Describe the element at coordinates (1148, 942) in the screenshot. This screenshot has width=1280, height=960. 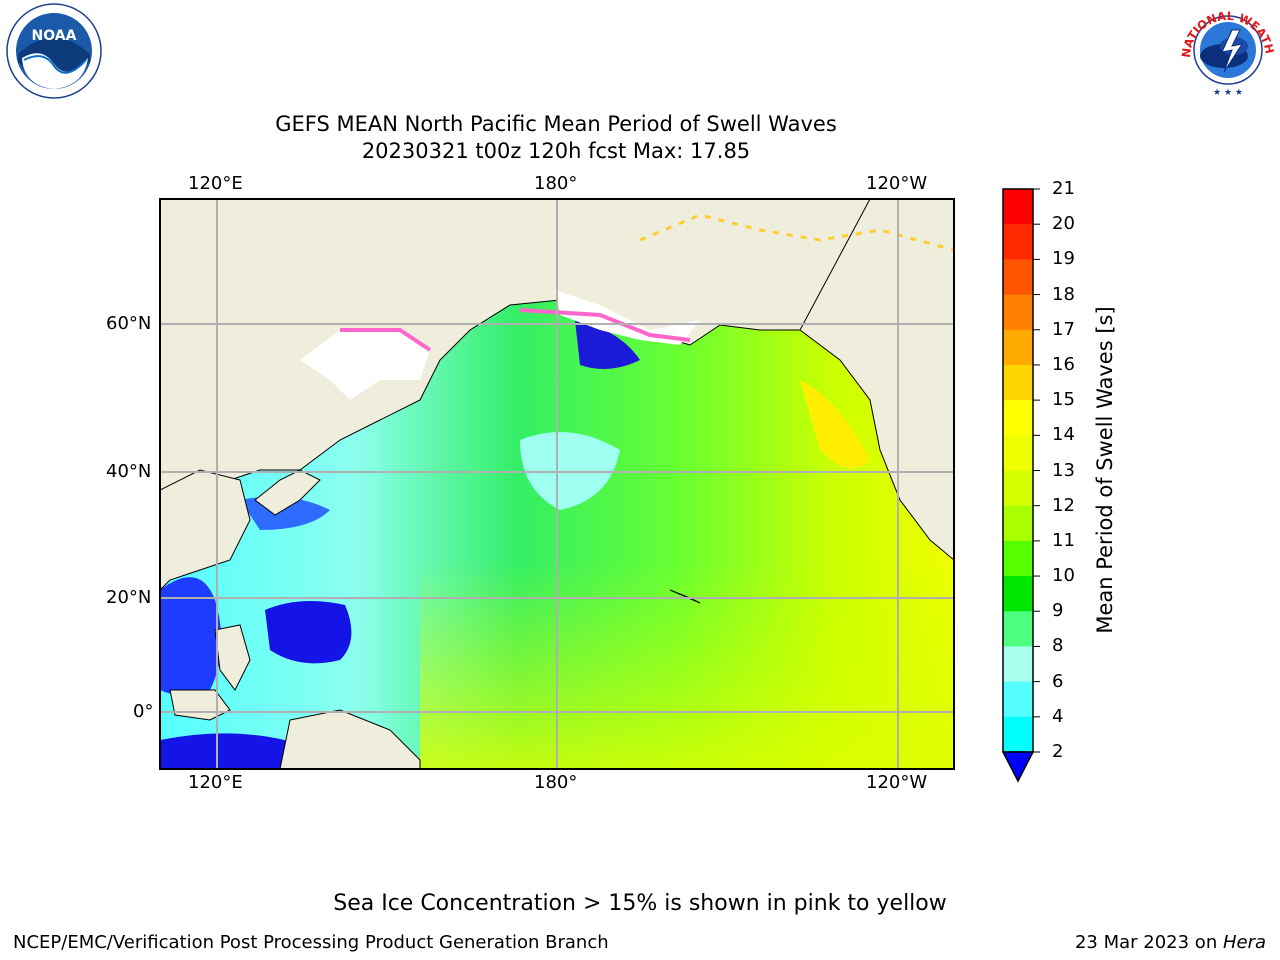
I see `footer-date-text: 23 Mar 2023 on` at that location.